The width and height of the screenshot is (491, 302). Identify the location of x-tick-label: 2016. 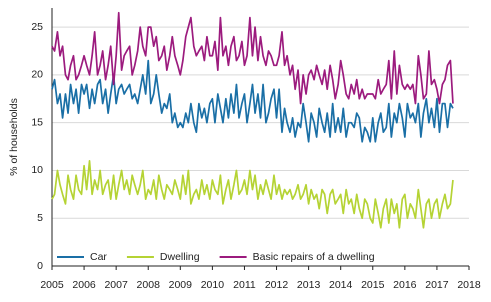
(405, 285).